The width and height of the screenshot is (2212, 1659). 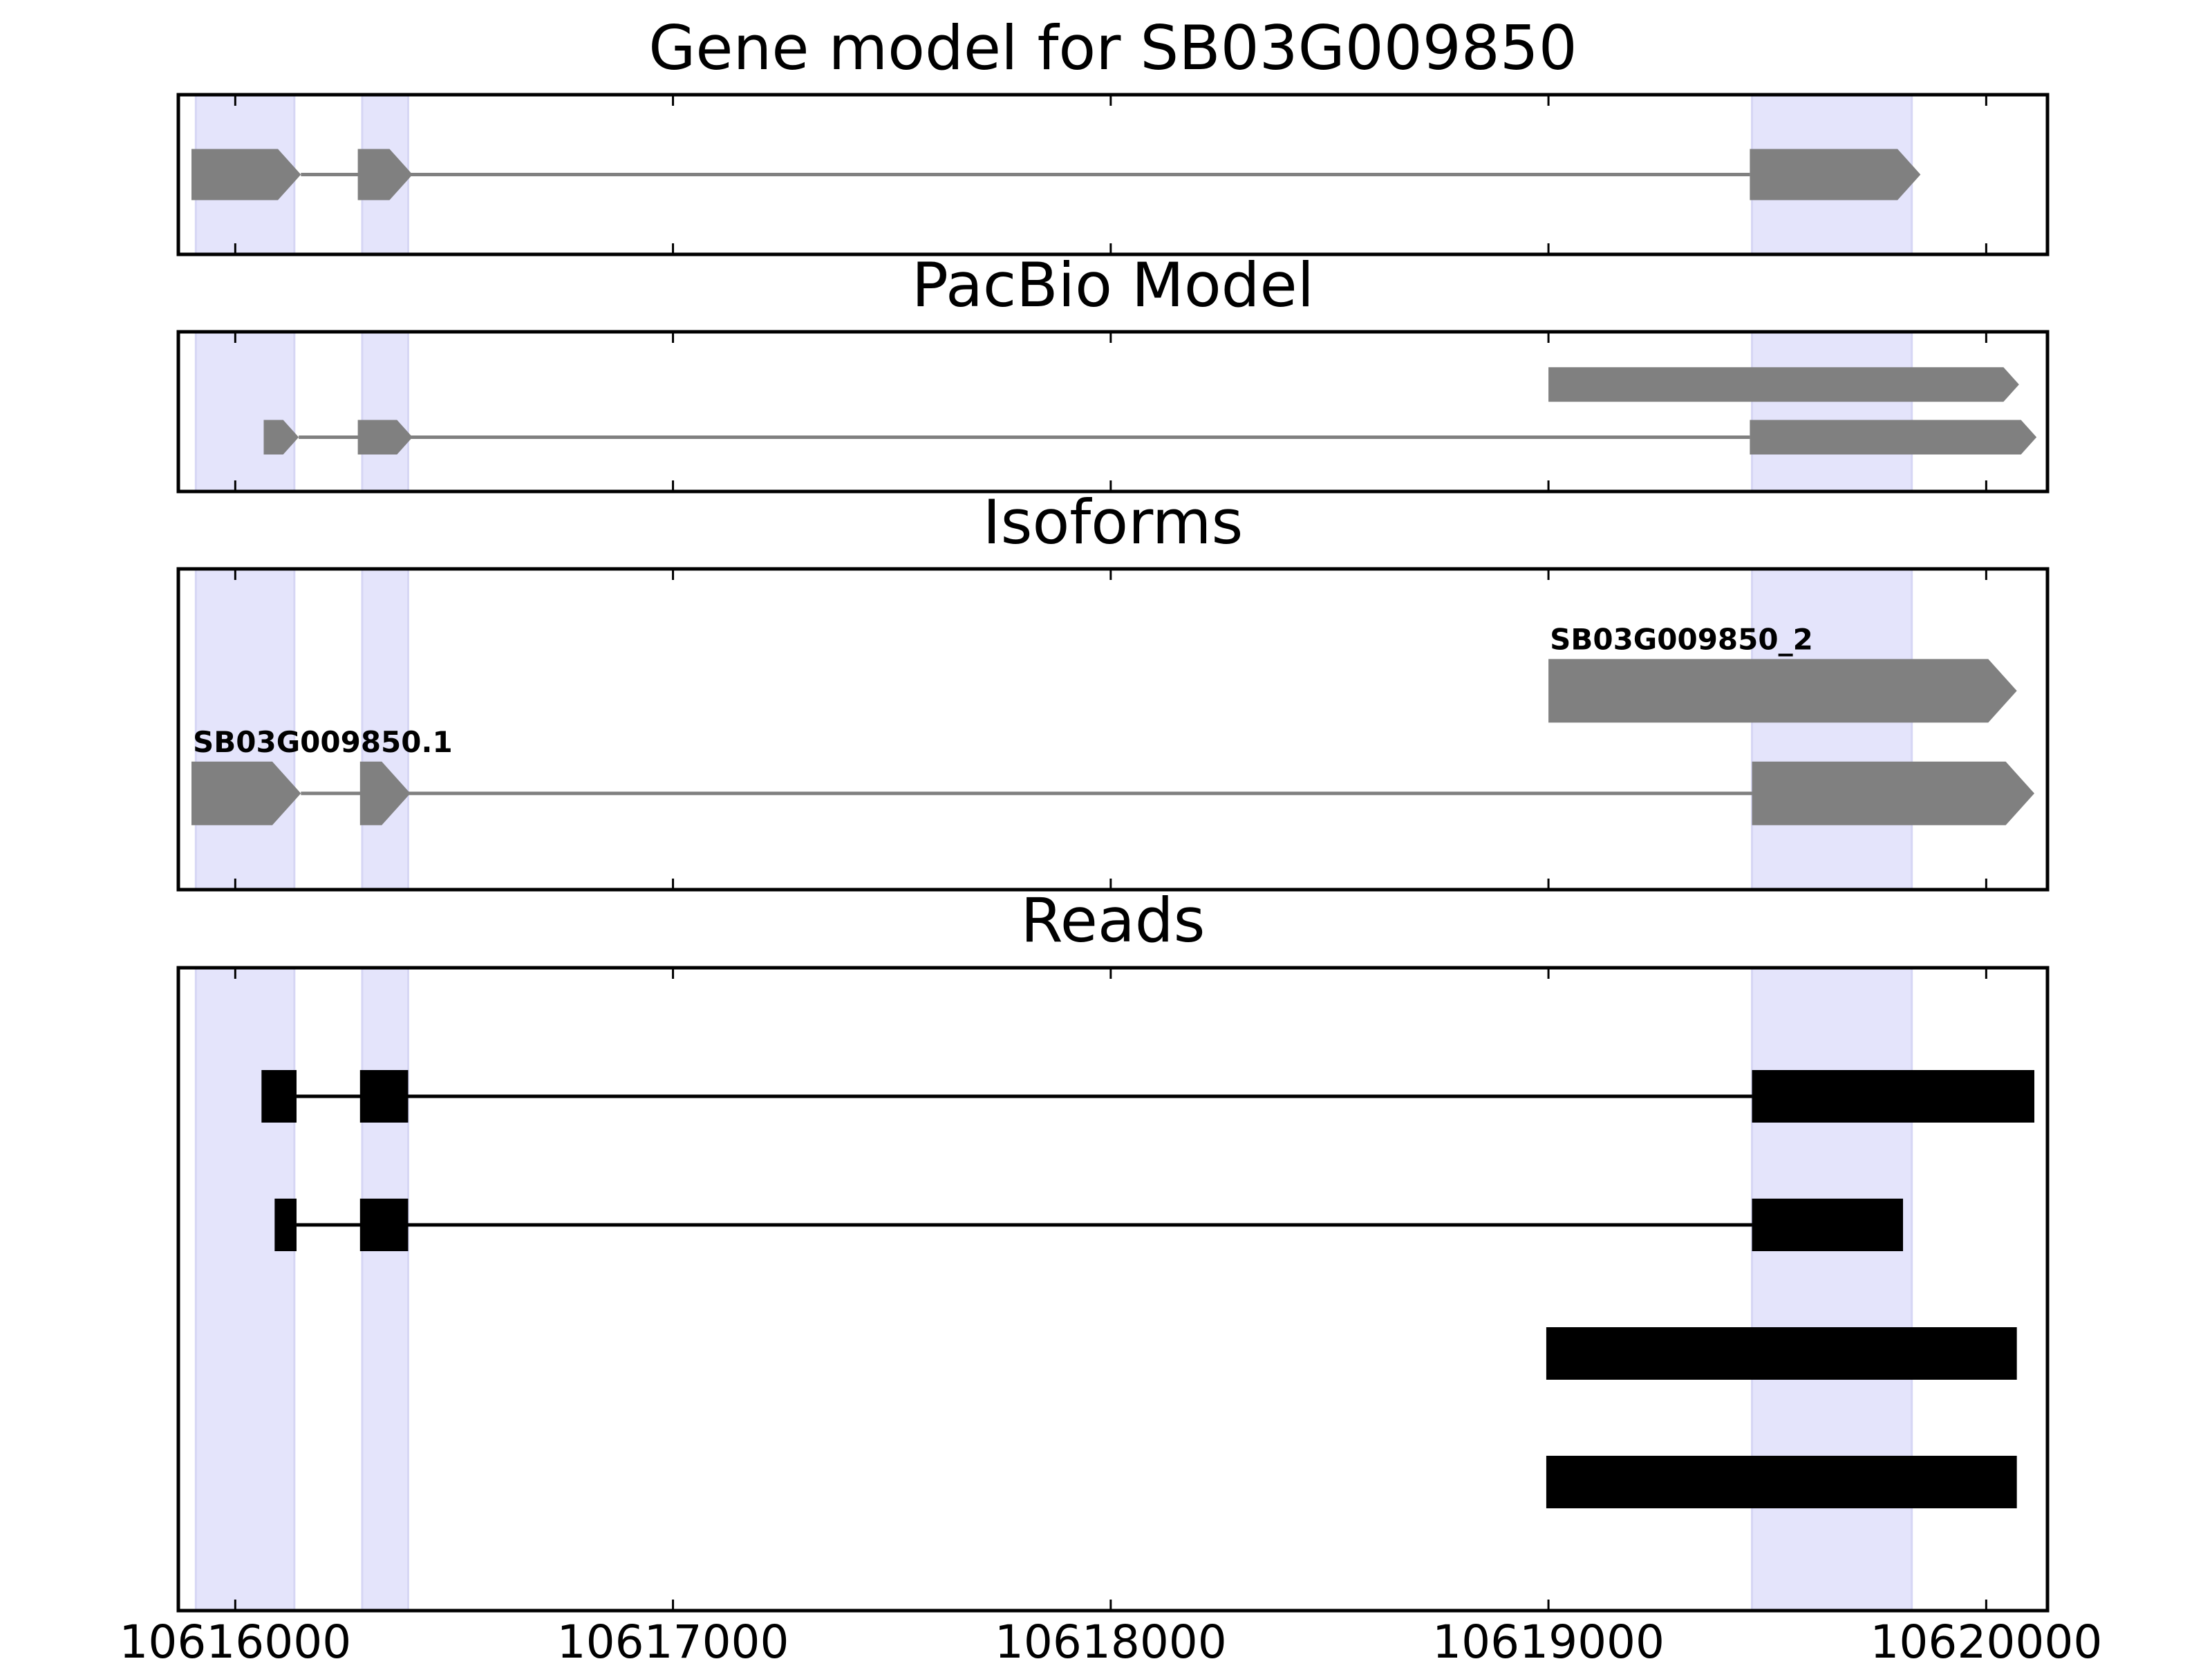 What do you see at coordinates (1986, 1637) in the screenshot?
I see `x-tick-label: 10620000` at bounding box center [1986, 1637].